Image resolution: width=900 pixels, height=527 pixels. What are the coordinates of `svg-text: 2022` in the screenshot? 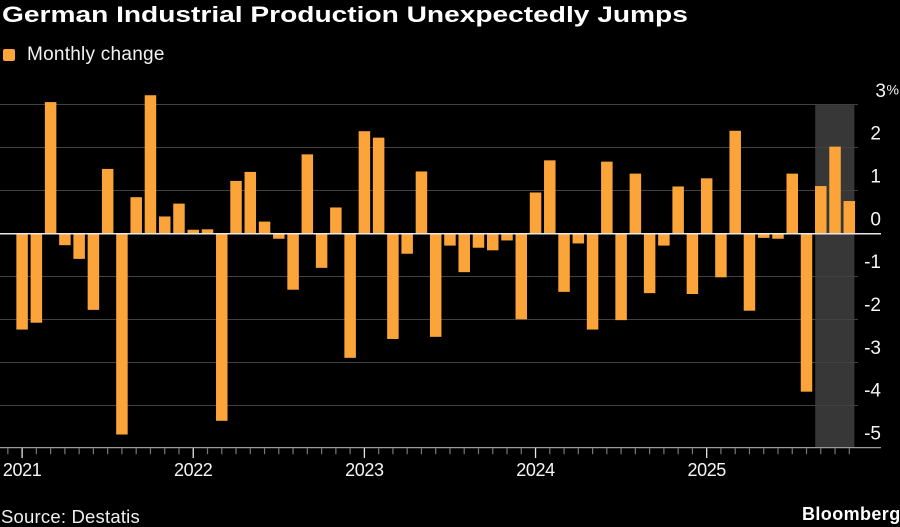 It's located at (193, 470).